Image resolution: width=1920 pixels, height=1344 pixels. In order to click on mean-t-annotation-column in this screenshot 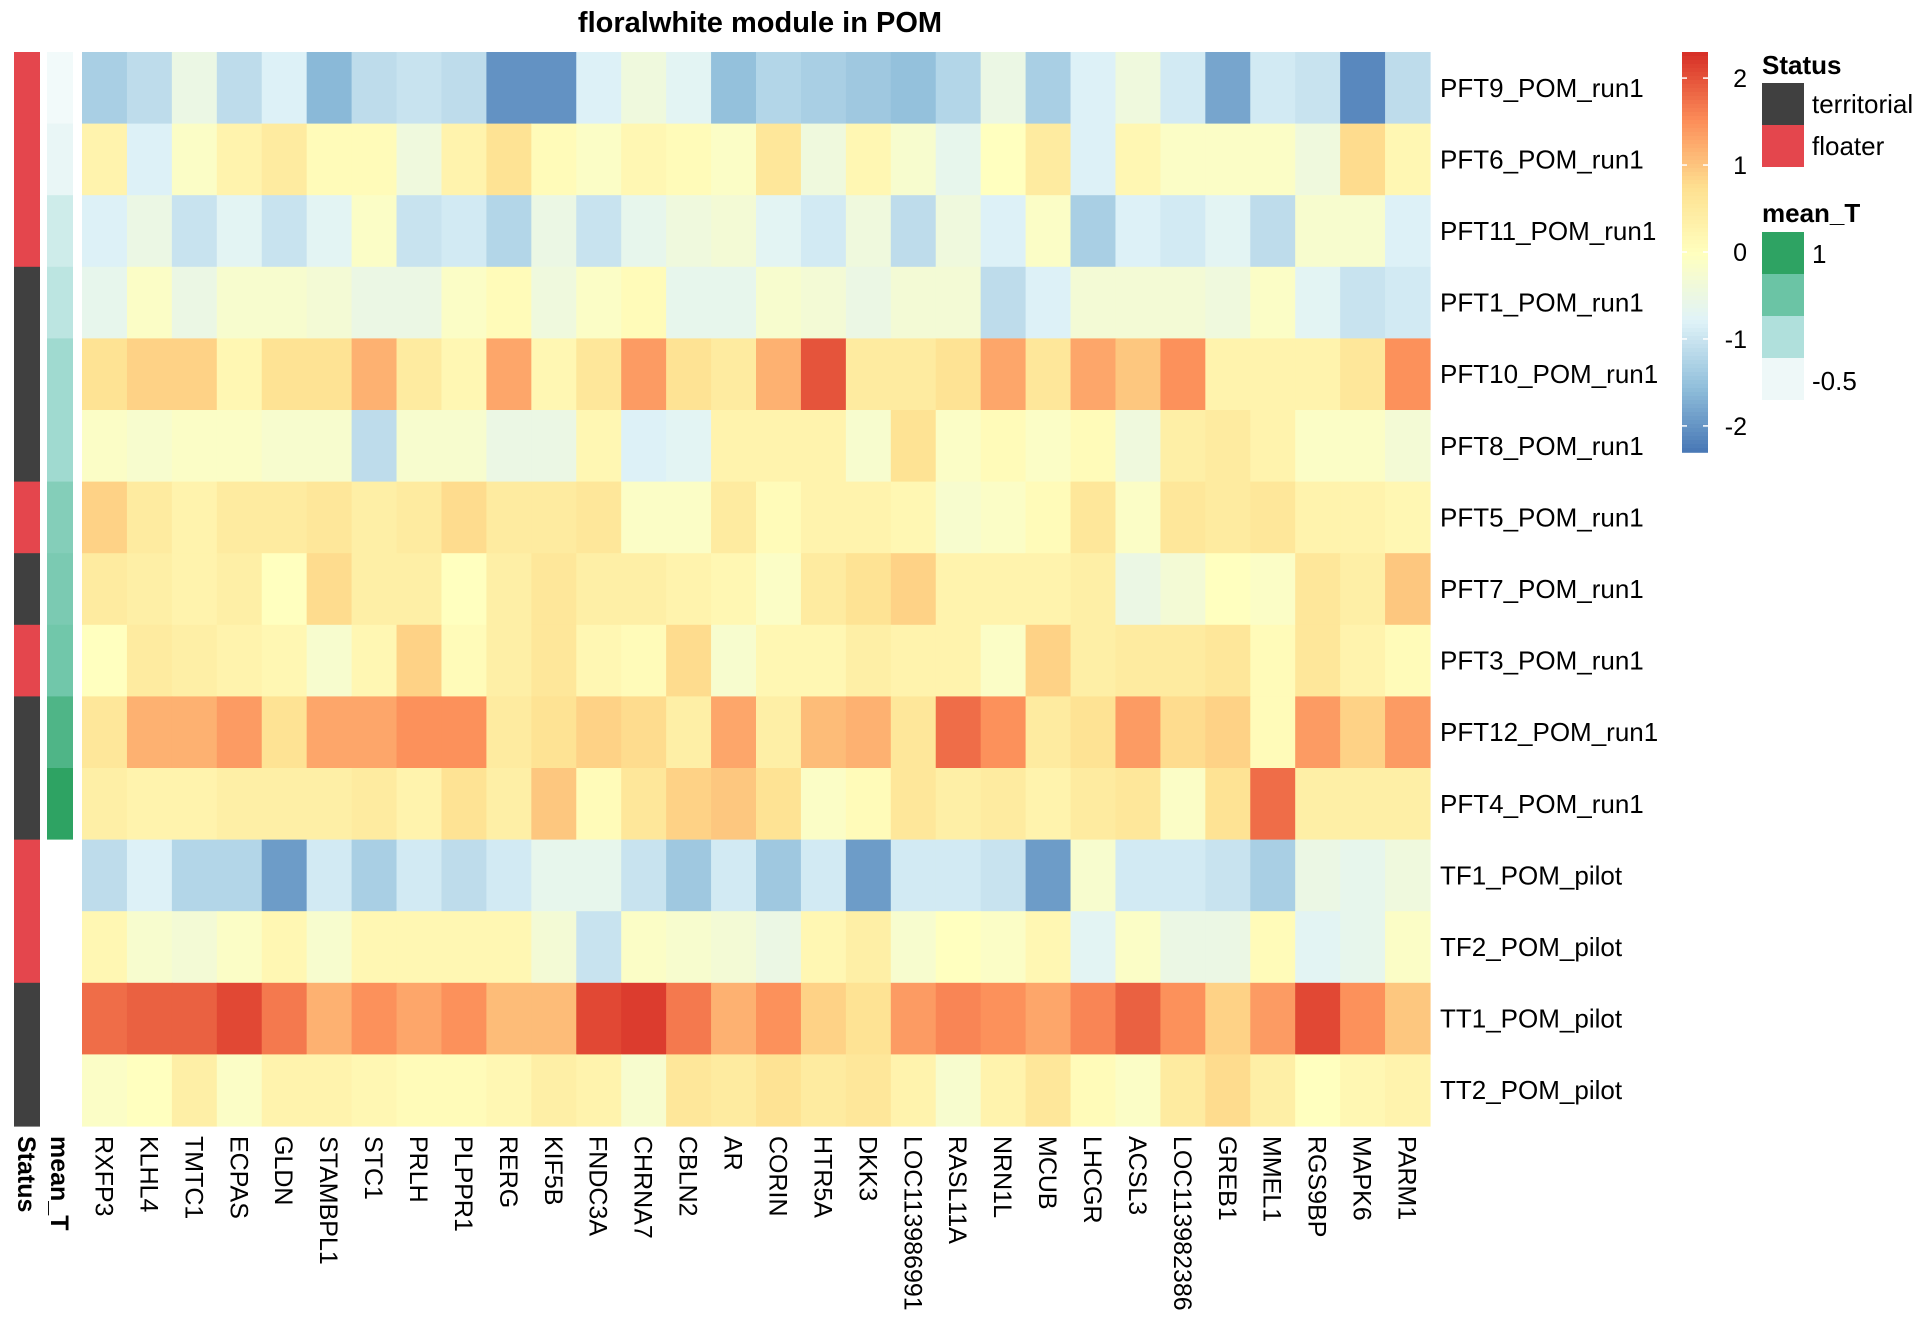, I will do `click(60, 589)`.